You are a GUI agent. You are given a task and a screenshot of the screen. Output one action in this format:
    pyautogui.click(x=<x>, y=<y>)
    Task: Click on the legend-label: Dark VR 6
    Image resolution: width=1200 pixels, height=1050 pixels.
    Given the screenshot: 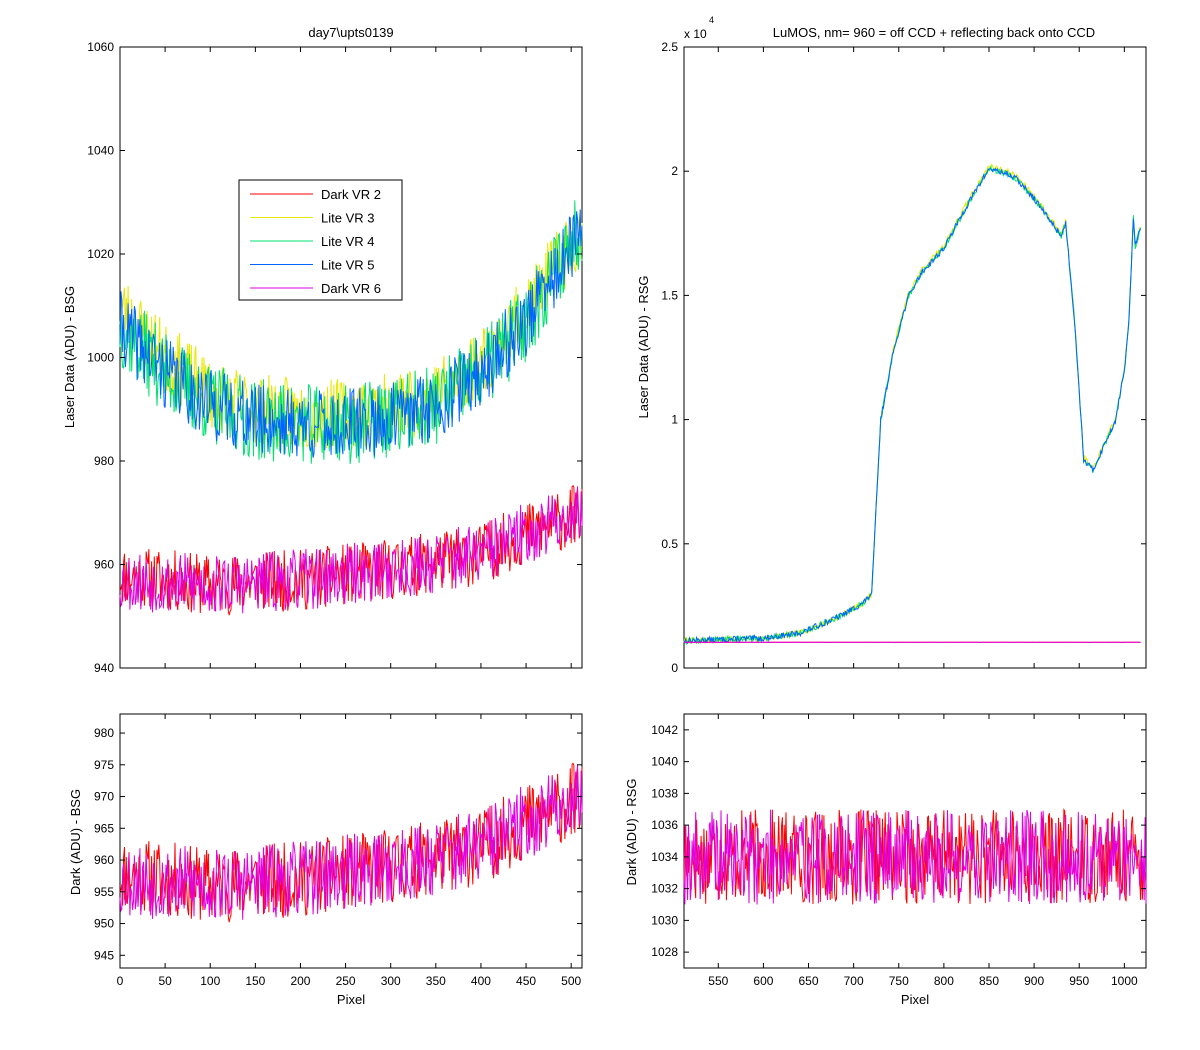 What is the action you would take?
    pyautogui.click(x=351, y=288)
    